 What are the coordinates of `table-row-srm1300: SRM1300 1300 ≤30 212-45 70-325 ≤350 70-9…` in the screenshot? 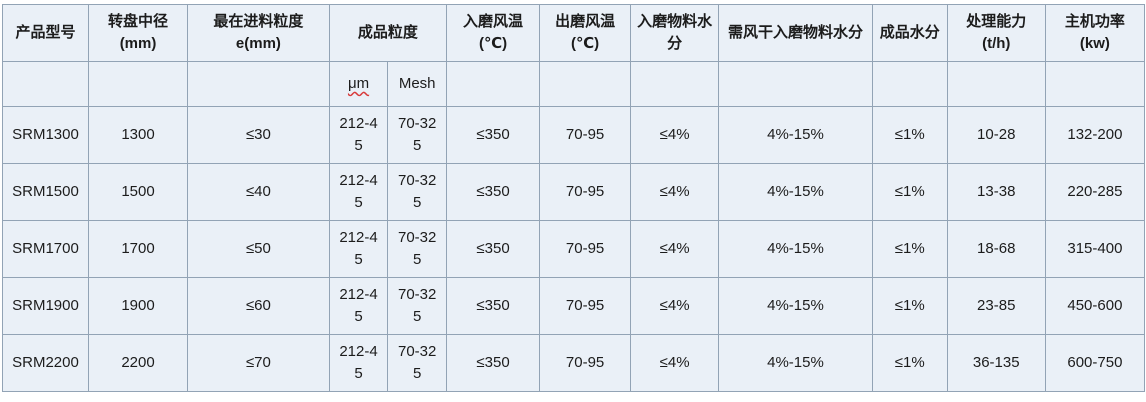 It's located at (574, 135).